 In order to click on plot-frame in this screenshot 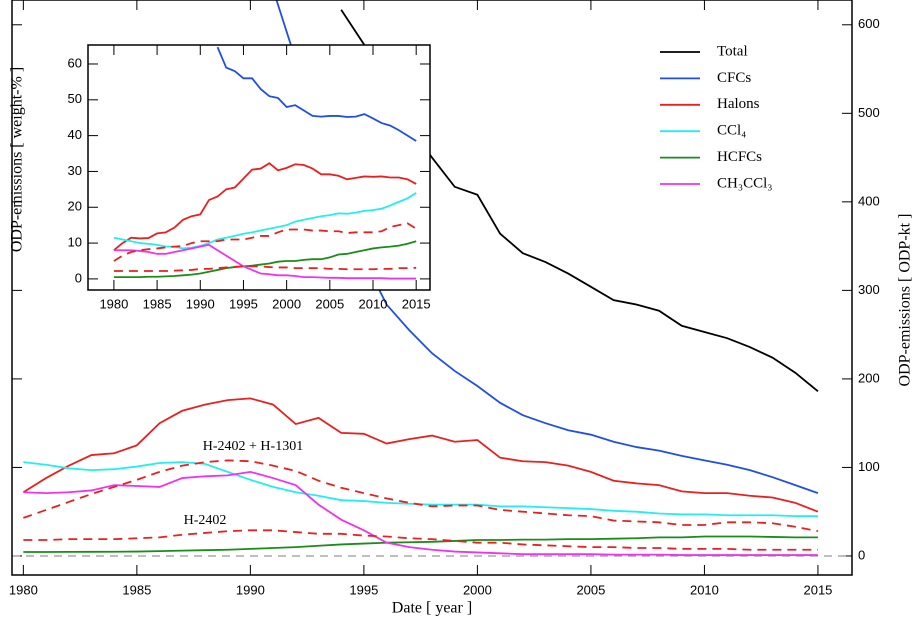, I will do `click(259, 167)`.